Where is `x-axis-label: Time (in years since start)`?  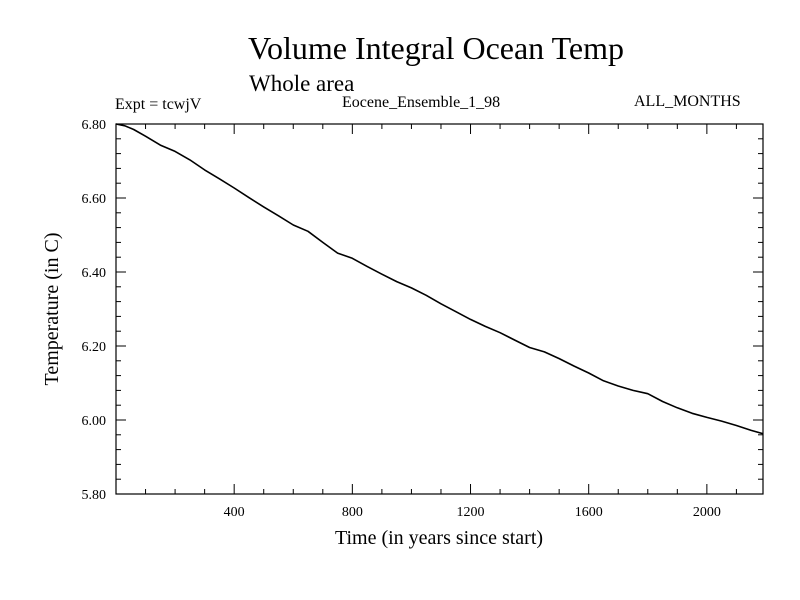
x-axis-label: Time (in years since start) is located at coordinates (439, 538).